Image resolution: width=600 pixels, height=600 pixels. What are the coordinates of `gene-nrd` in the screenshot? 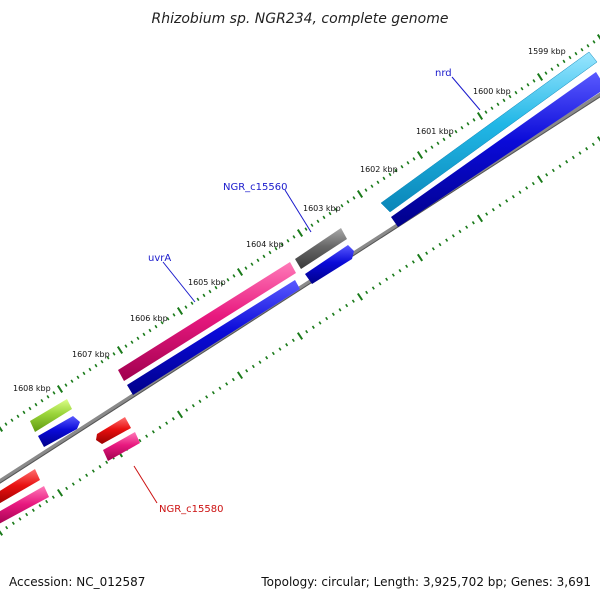 It's located at (489, 132).